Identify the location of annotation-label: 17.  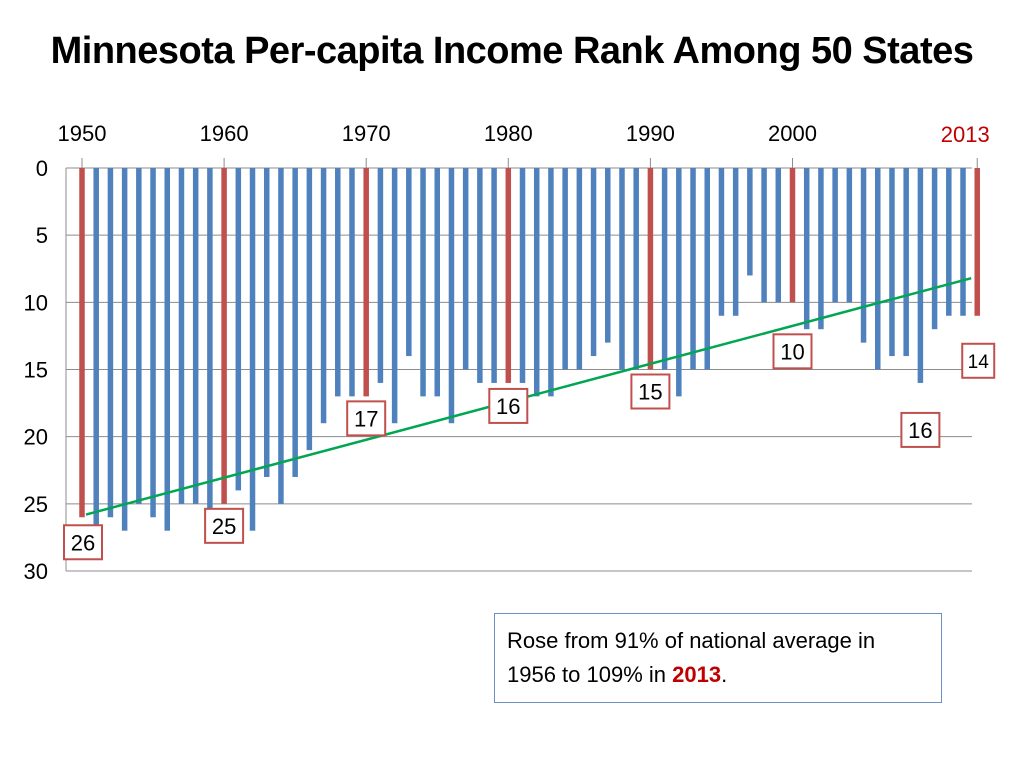
(366, 418).